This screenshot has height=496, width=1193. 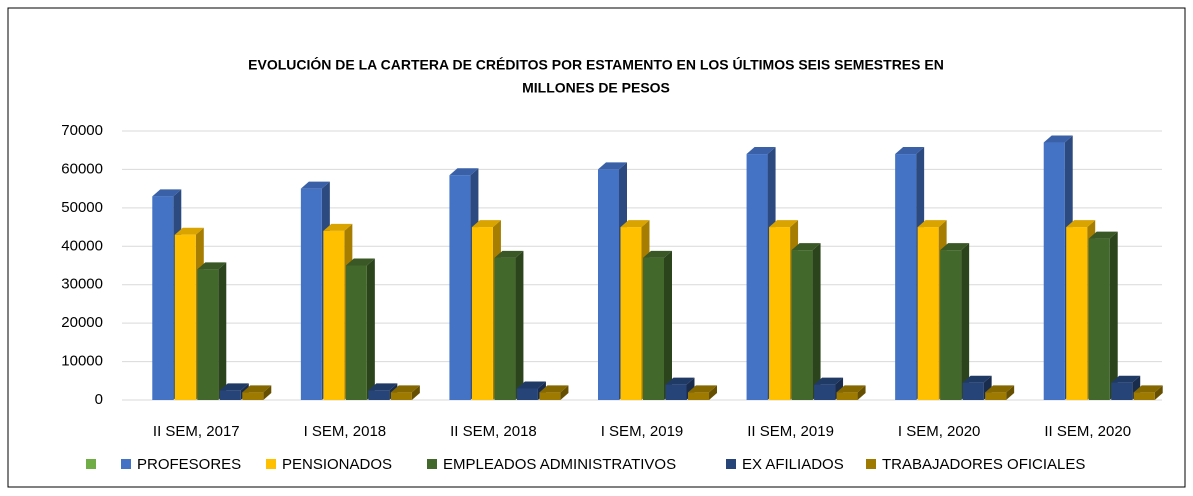 I want to click on y-tick-label: 50000, so click(x=82, y=207).